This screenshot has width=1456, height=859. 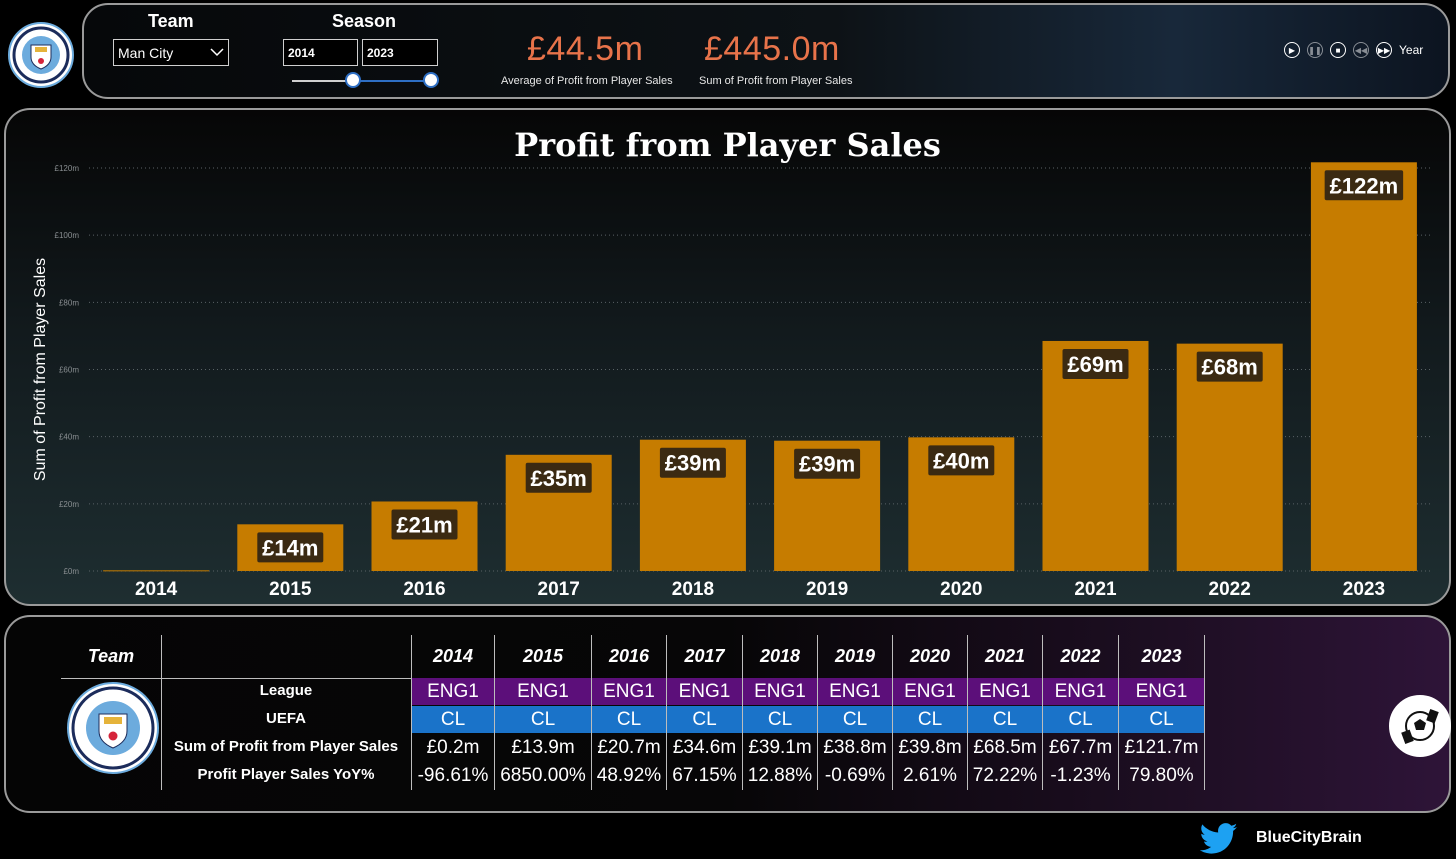 I want to click on football-icon, so click(x=1420, y=726).